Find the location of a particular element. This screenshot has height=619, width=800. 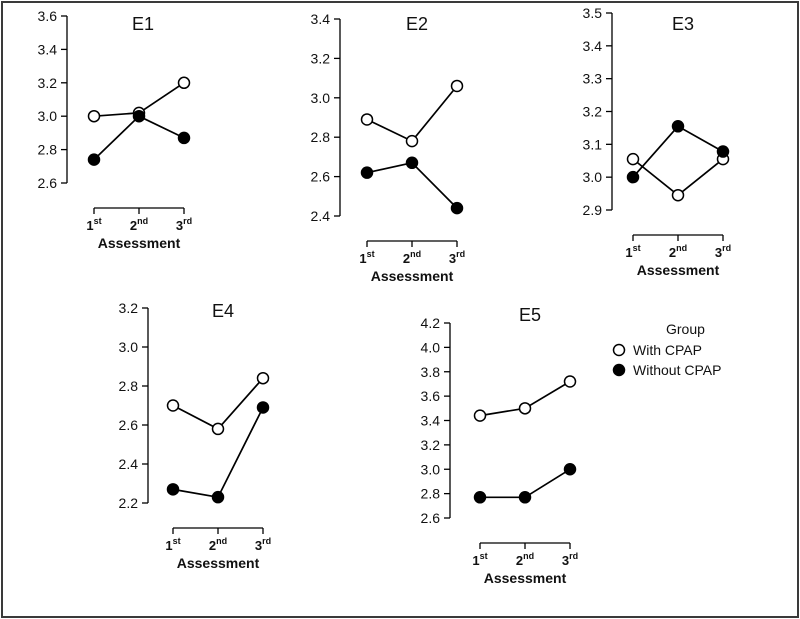

panel-title: E5 is located at coordinates (530, 315).